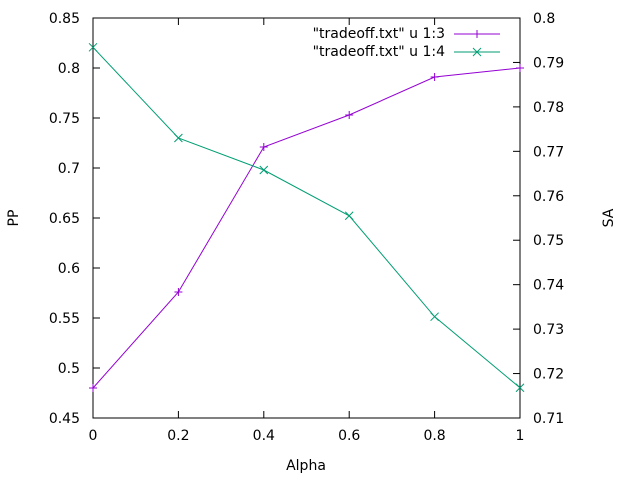 This screenshot has height=480, width=640. What do you see at coordinates (349, 436) in the screenshot?
I see `x-tick-label: 0.6` at bounding box center [349, 436].